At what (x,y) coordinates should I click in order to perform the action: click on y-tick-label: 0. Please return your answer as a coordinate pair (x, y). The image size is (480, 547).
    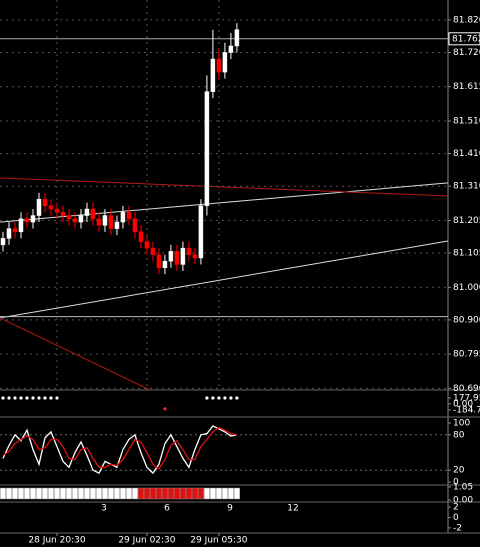
    Looking at the image, I should click on (456, 483).